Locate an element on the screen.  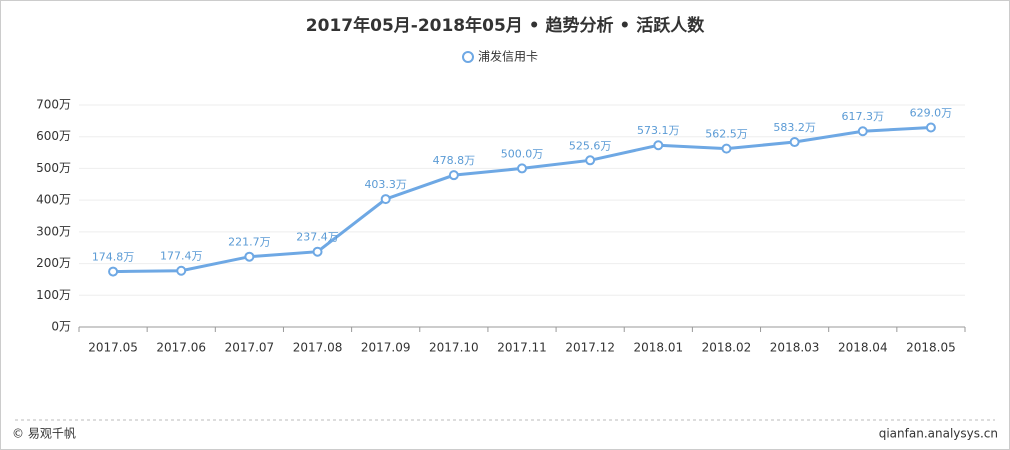
value-label: 629.0万 is located at coordinates (931, 113).